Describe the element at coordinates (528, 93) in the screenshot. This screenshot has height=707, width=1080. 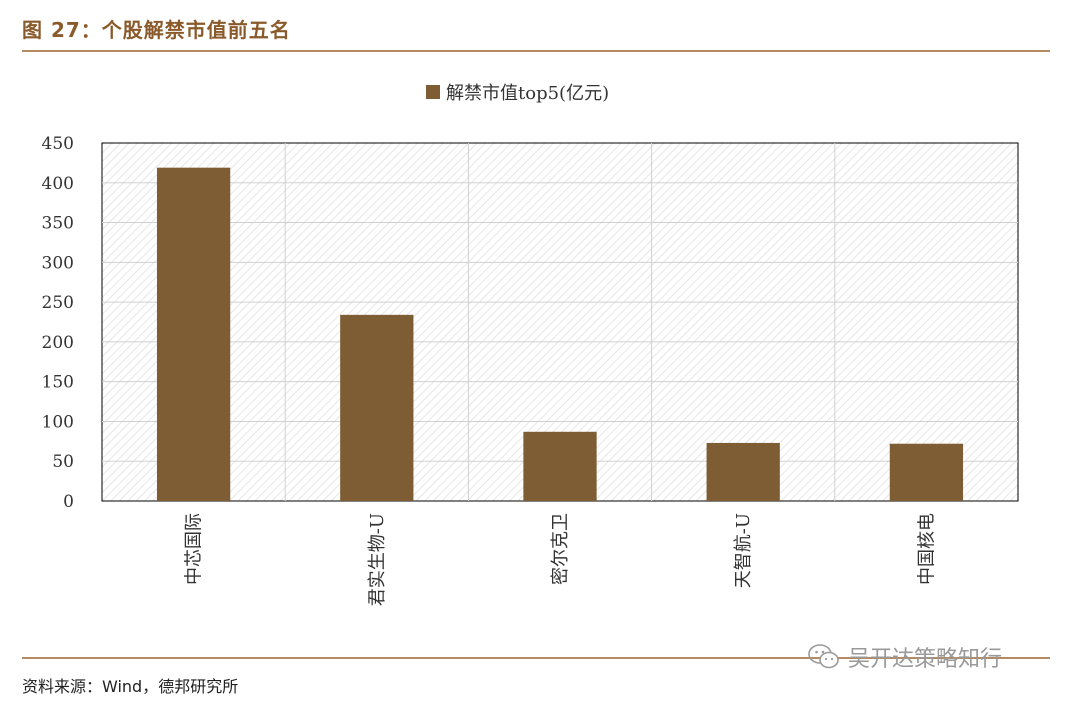
I see `legend-label: 解禁市值top5(亿元)` at that location.